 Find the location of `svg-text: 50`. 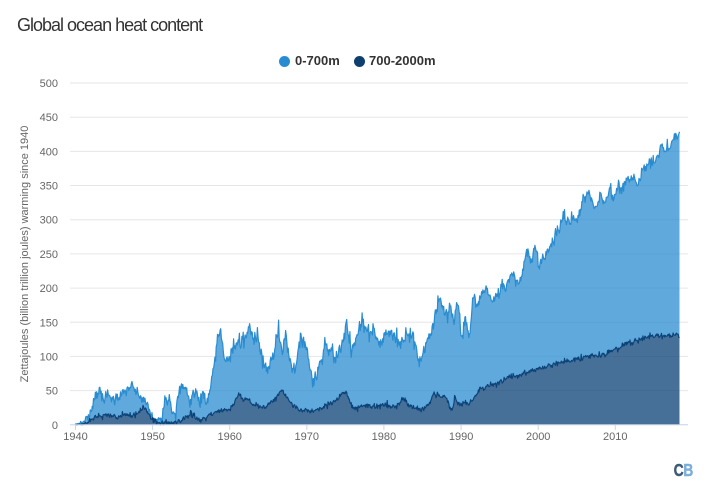

svg-text: 50 is located at coordinates (52, 392).